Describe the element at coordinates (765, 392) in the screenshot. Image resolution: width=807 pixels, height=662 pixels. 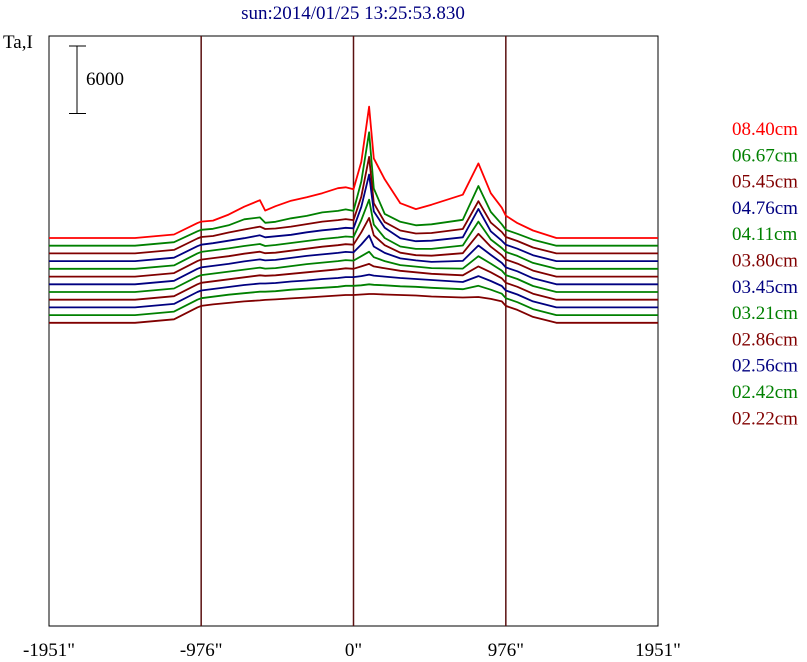
I see `legend-item: 02.42cm` at that location.